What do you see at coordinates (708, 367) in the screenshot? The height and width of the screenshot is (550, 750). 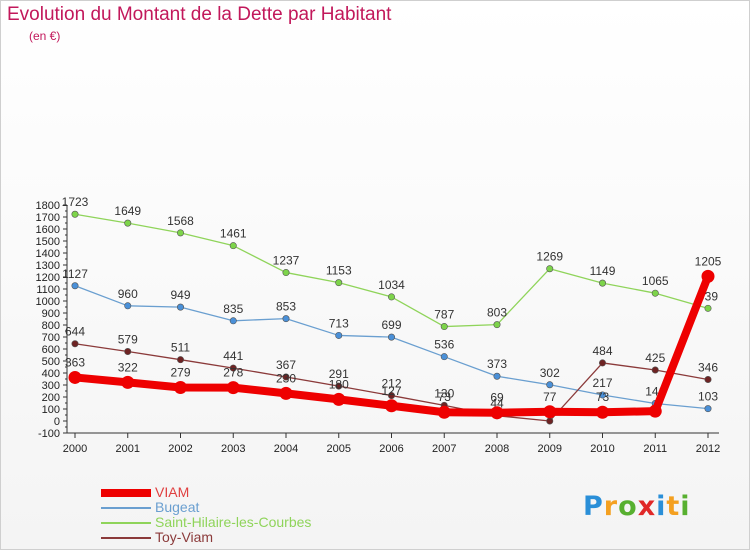 I see `data-label-toy-viam: 346` at bounding box center [708, 367].